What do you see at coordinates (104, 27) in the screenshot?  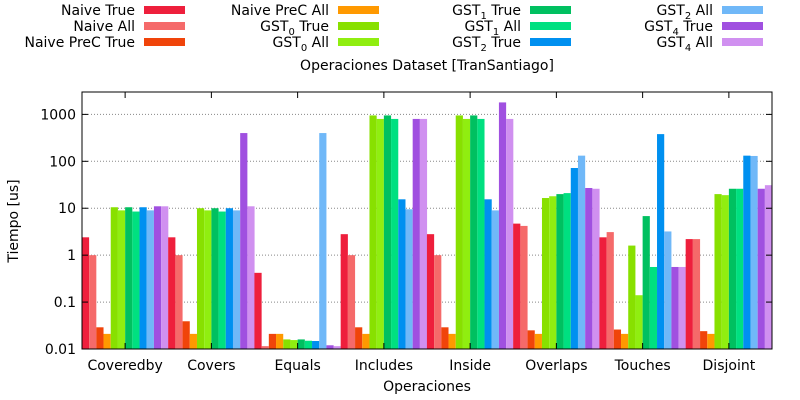 I see `legend-label: Naive All` at bounding box center [104, 27].